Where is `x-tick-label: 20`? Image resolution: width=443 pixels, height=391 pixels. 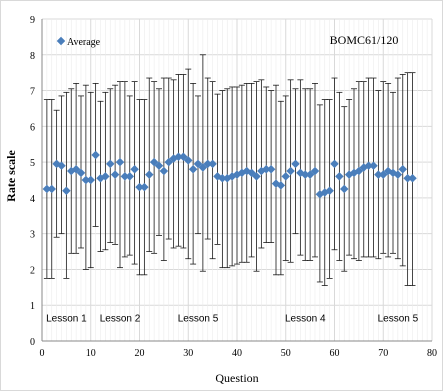 x-tick-label: 20 is located at coordinates (140, 353).